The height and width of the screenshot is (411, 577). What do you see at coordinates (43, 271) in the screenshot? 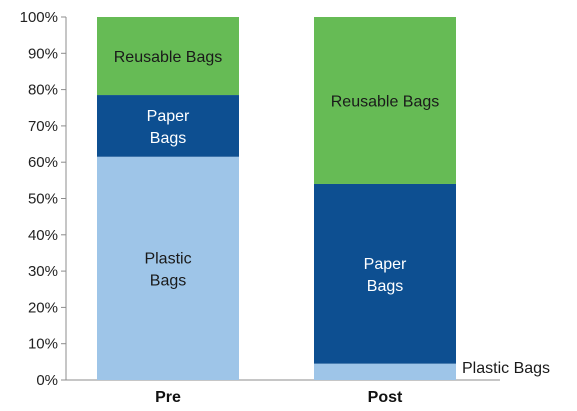
I see `y-tick-label: 30%` at bounding box center [43, 271].